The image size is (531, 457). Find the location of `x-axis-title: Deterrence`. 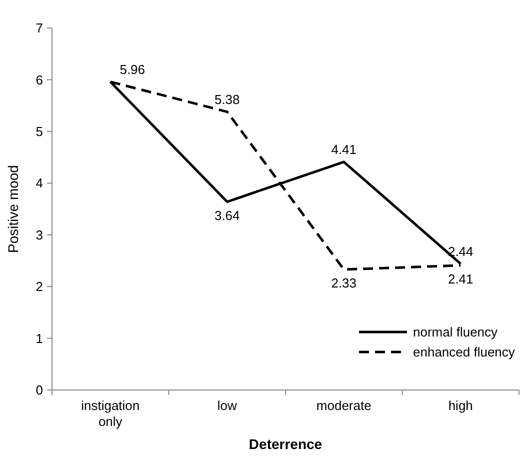

x-axis-title: Deterrence is located at coordinates (285, 444).